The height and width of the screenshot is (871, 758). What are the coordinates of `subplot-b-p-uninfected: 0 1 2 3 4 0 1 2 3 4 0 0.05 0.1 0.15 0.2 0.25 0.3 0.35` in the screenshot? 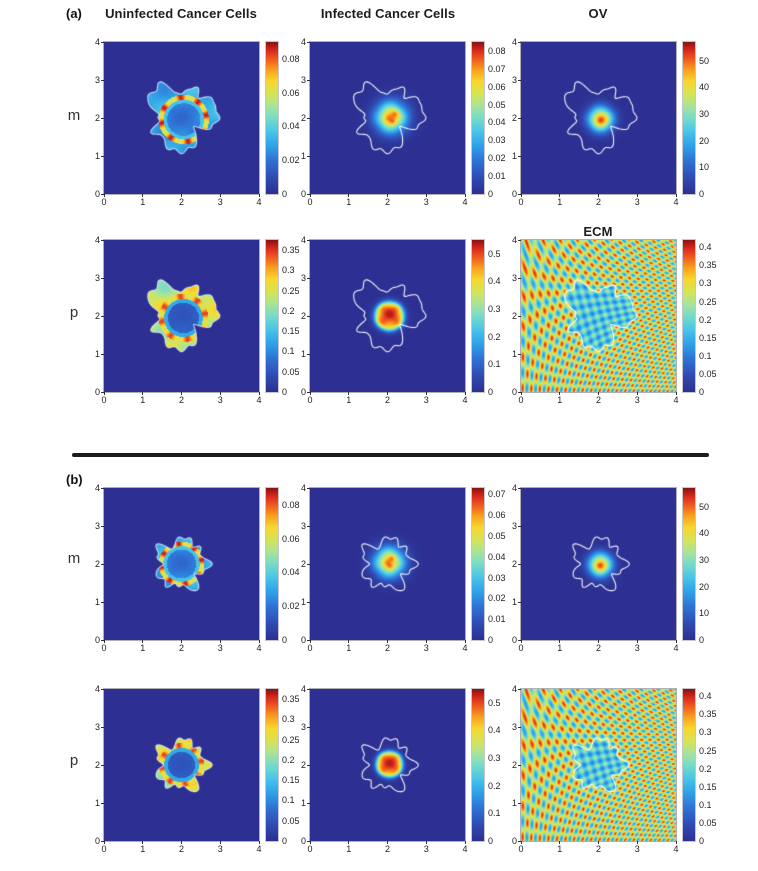 It's located at (198, 768).